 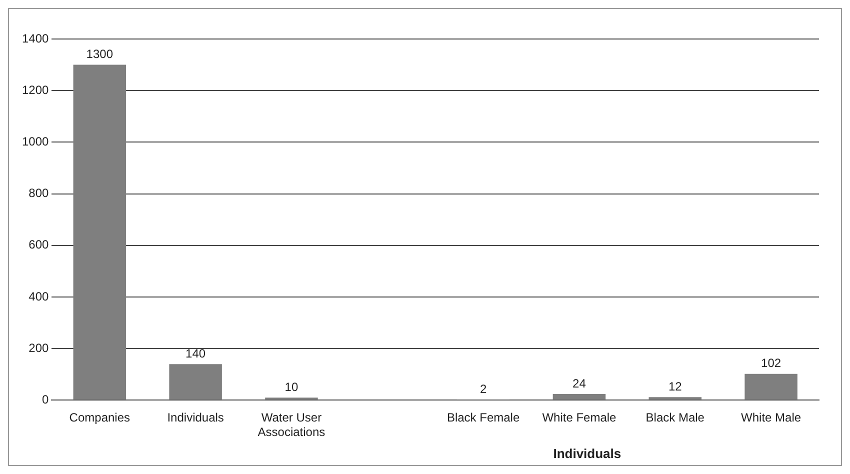 What do you see at coordinates (100, 54) in the screenshot?
I see `data-label: 1300` at bounding box center [100, 54].